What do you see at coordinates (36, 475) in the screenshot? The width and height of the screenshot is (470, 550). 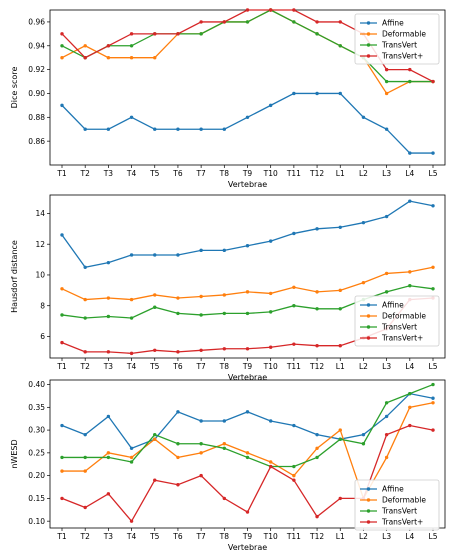 I see `y-tick-label: 0.20` at bounding box center [36, 475].